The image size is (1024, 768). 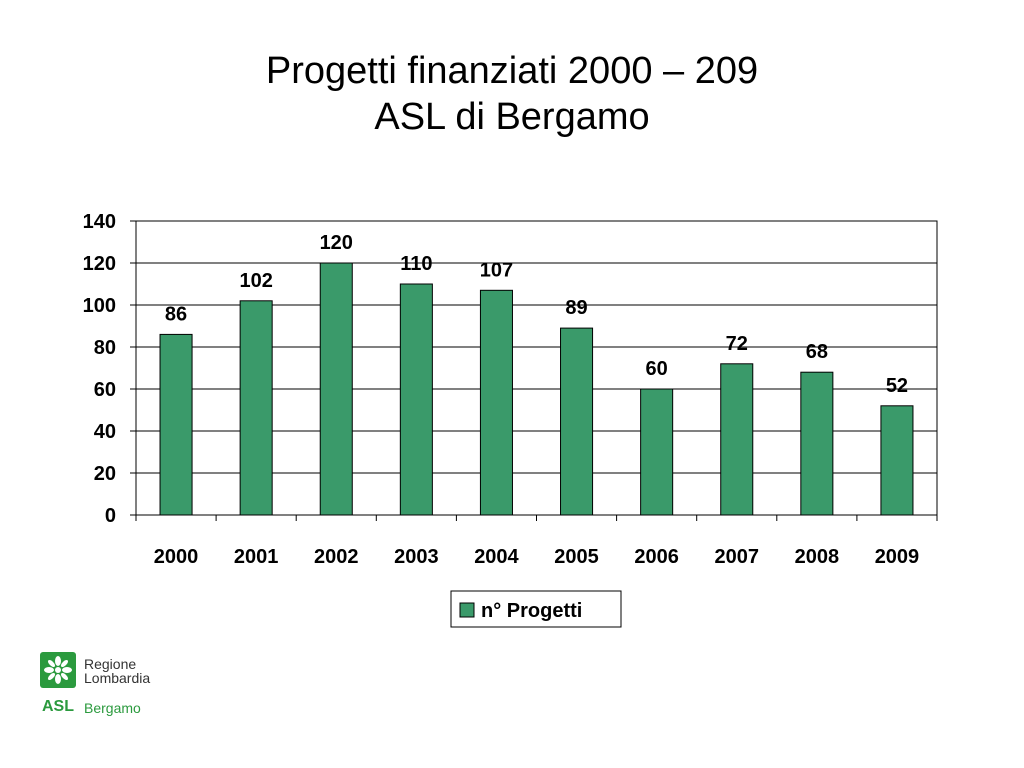 I want to click on data-label: 89, so click(x=576, y=308).